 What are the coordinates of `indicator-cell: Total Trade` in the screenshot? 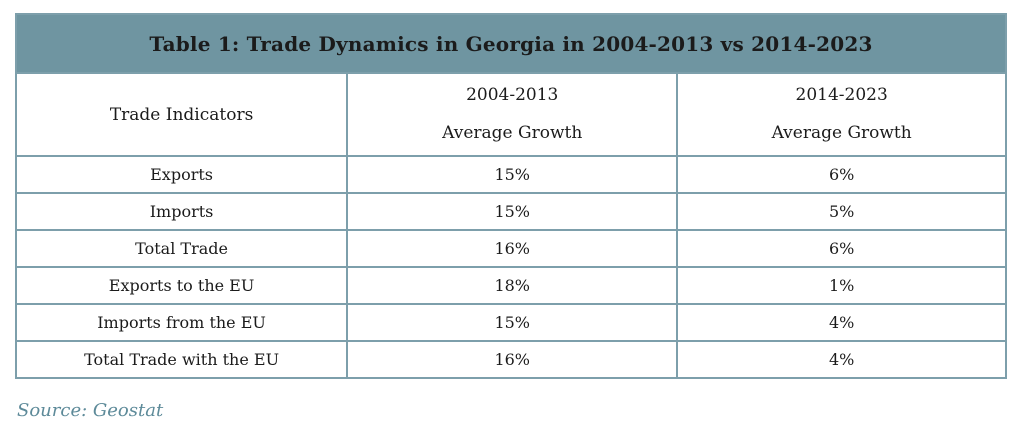 It's located at (181, 248).